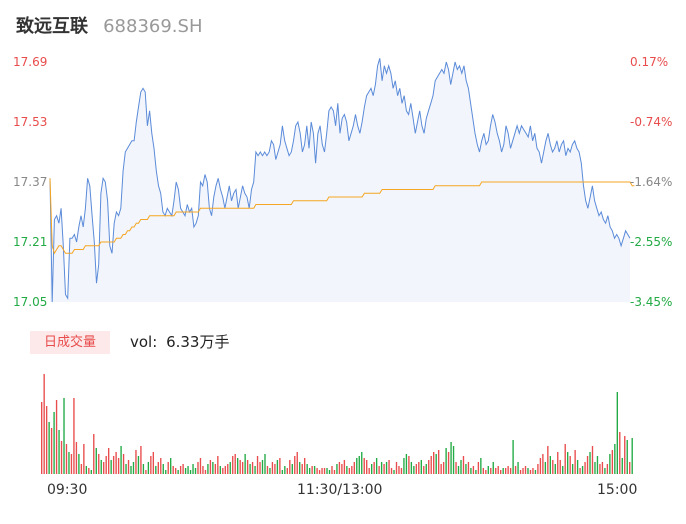 The height and width of the screenshot is (524, 686). I want to click on percent-tick-label: -0.74%, so click(651, 122).